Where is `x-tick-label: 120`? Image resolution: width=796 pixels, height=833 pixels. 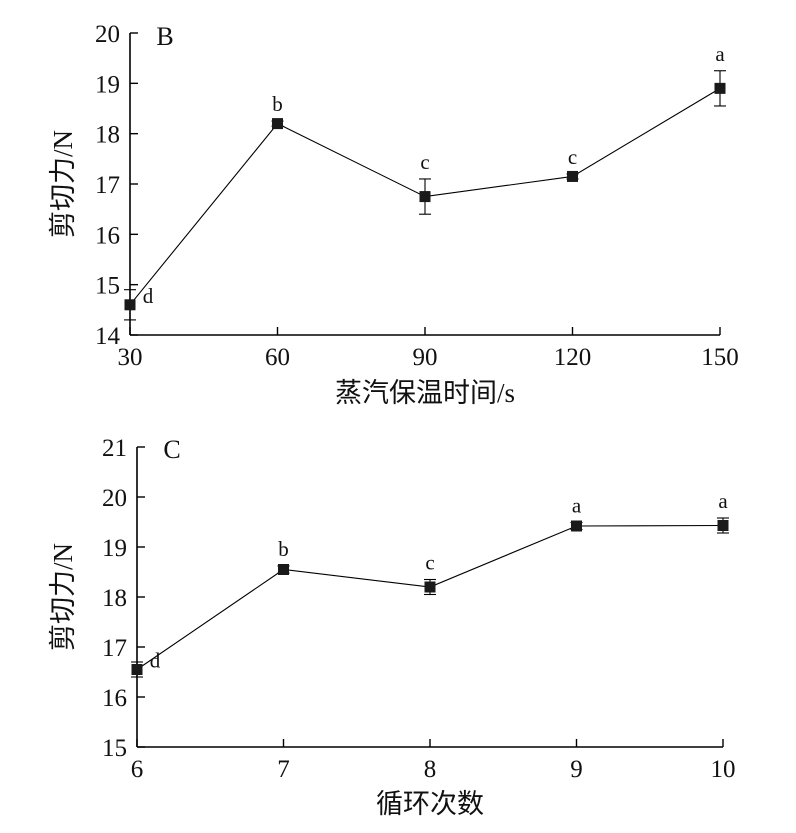
x-tick-label: 120 is located at coordinates (573, 357).